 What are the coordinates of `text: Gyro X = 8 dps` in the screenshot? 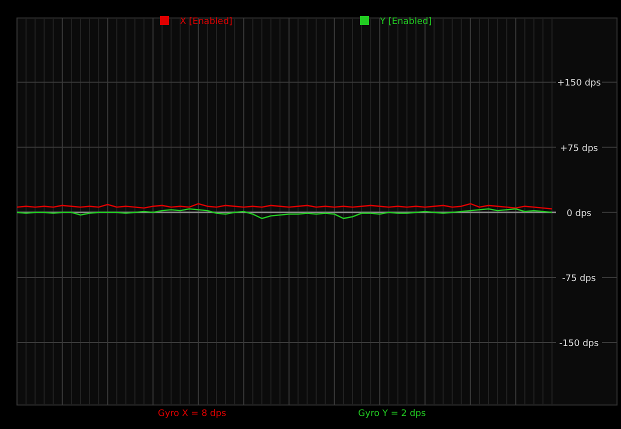 It's located at (192, 414).